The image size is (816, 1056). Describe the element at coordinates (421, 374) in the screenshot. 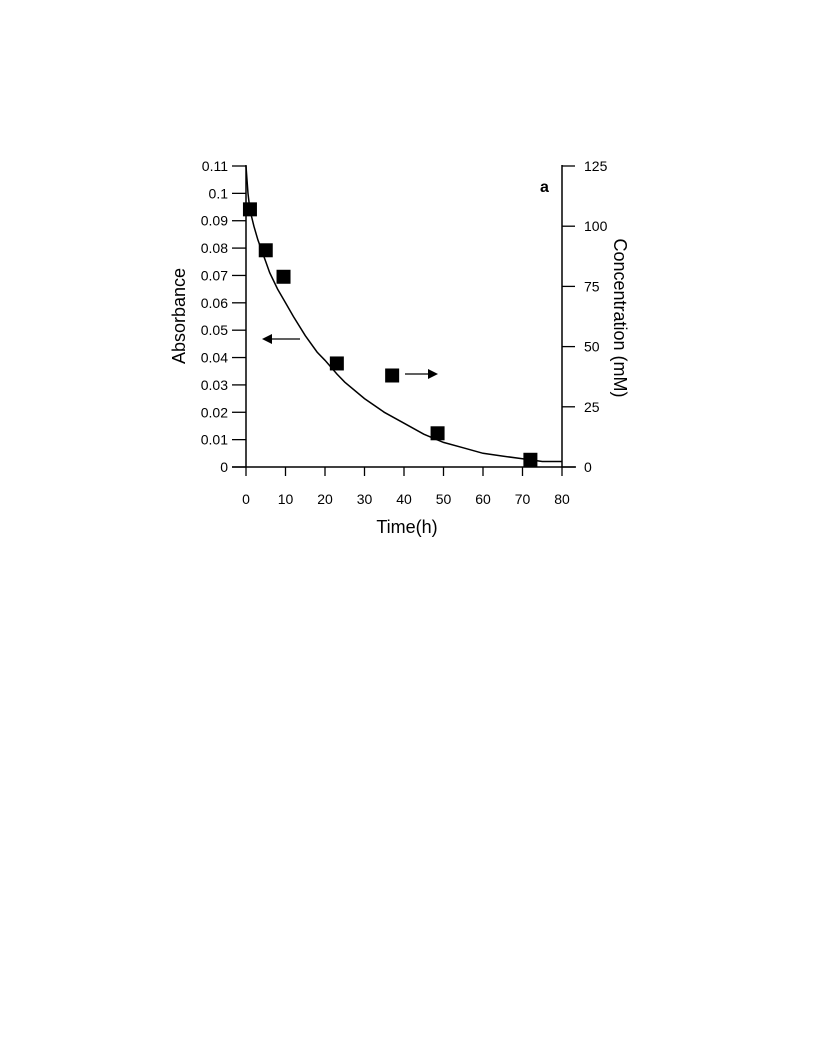

I see `arrow-right-icon` at that location.